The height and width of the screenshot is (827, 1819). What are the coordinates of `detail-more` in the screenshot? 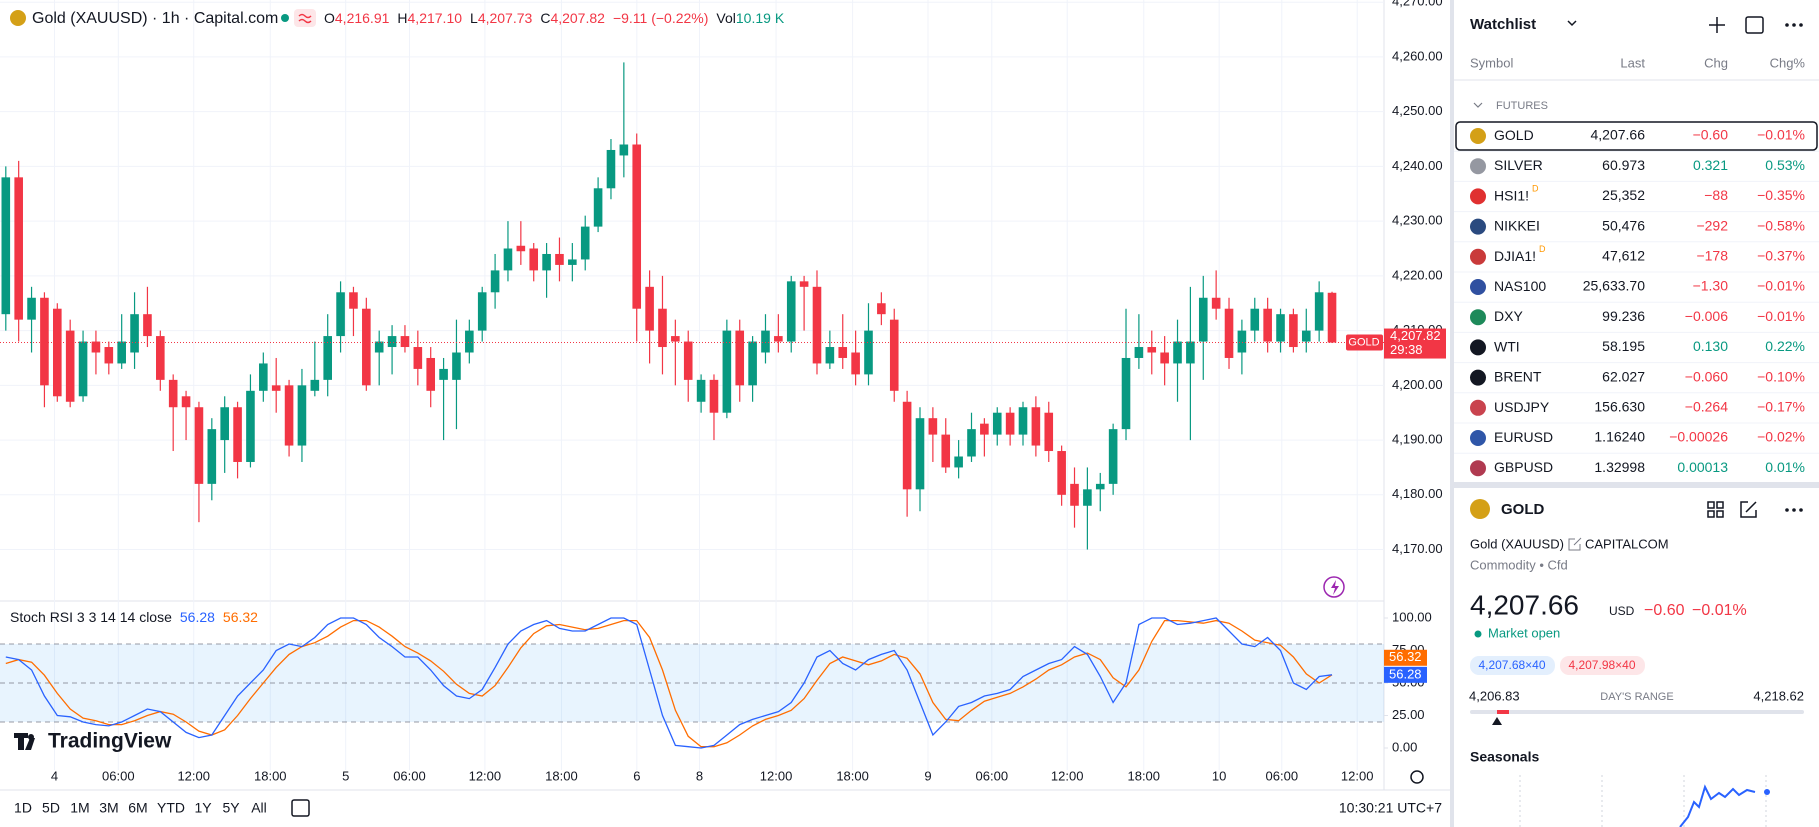 It's located at (1794, 510).